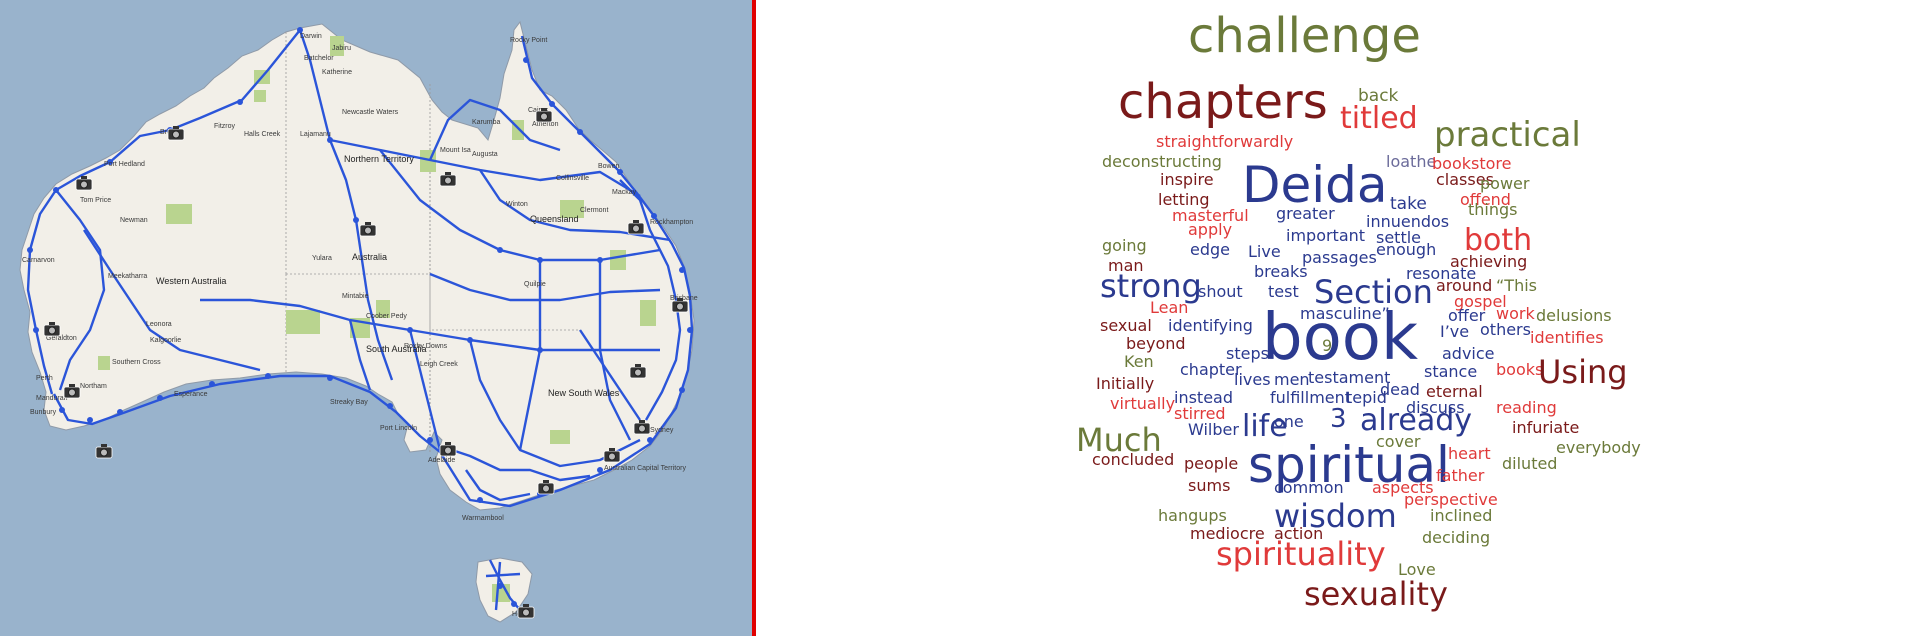 The height and width of the screenshot is (636, 1920). I want to click on cloud-word: heart, so click(1469, 453).